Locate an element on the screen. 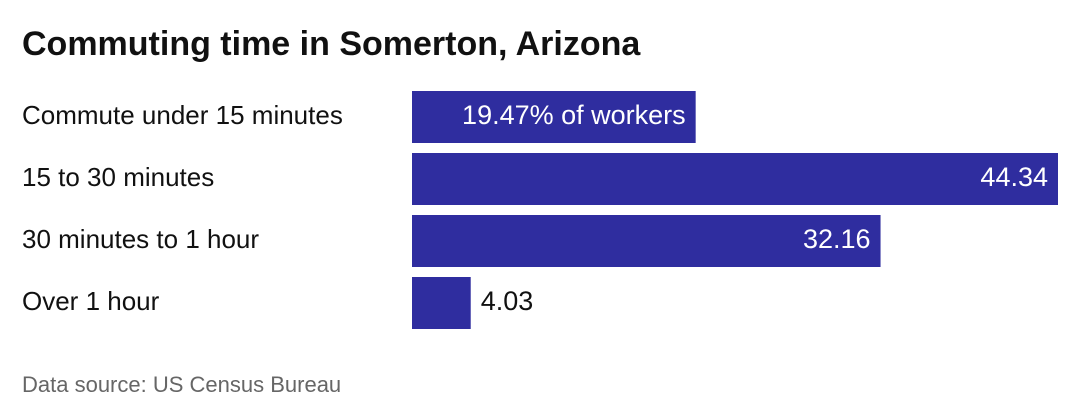 The height and width of the screenshot is (420, 1080). value-label: 19.47% of workers is located at coordinates (574, 115).